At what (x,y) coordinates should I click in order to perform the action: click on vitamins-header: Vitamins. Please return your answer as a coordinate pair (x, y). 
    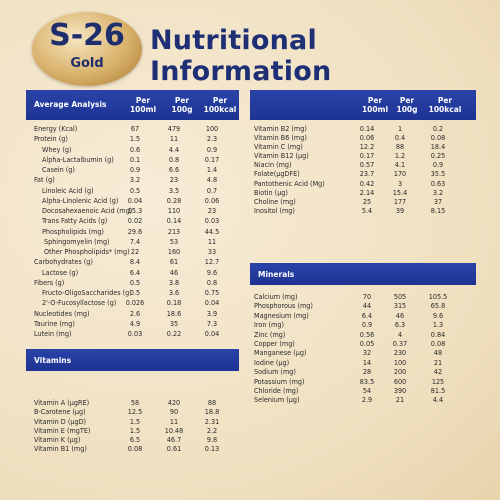
    Looking at the image, I should click on (132, 360).